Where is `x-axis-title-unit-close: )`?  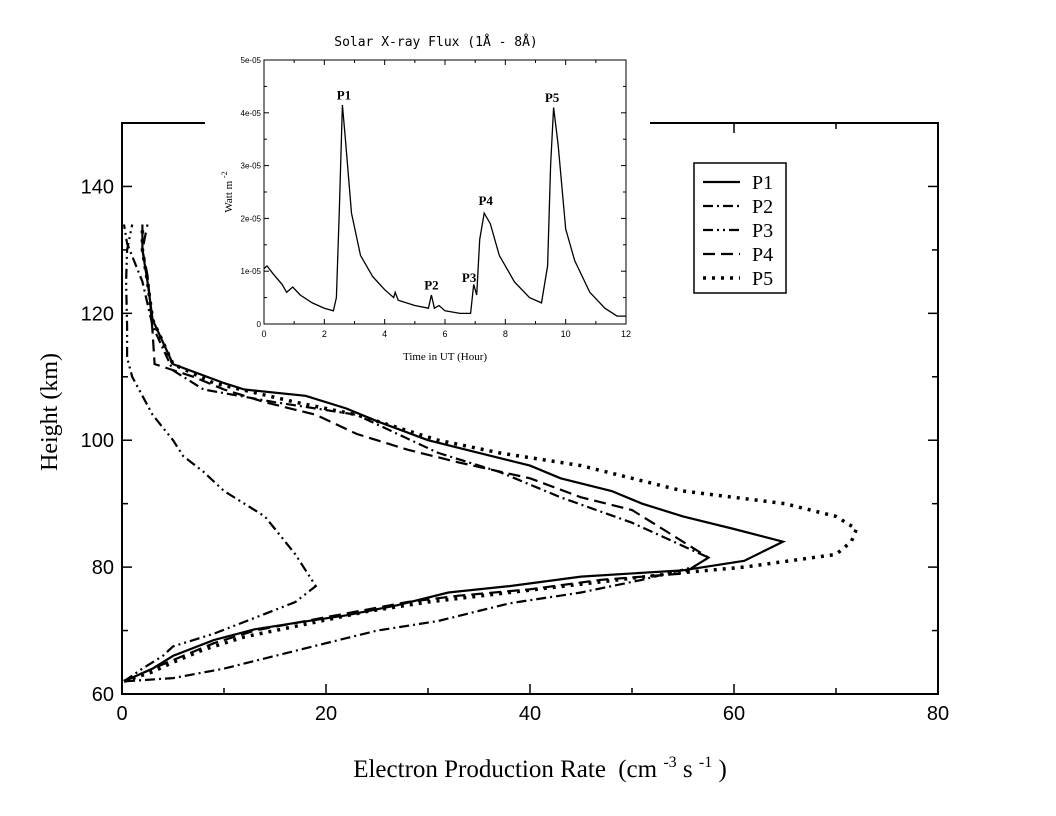 x-axis-title-unit-close: ) is located at coordinates (722, 769).